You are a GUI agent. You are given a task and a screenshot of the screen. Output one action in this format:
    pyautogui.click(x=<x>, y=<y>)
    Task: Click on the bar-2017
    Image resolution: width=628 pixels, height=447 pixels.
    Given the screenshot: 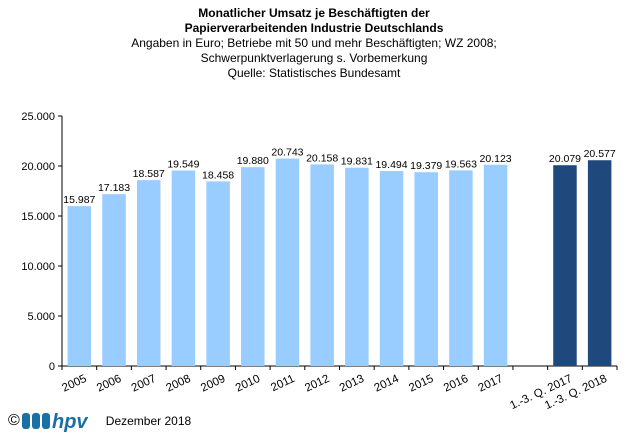 What is the action you would take?
    pyautogui.click(x=495, y=265)
    